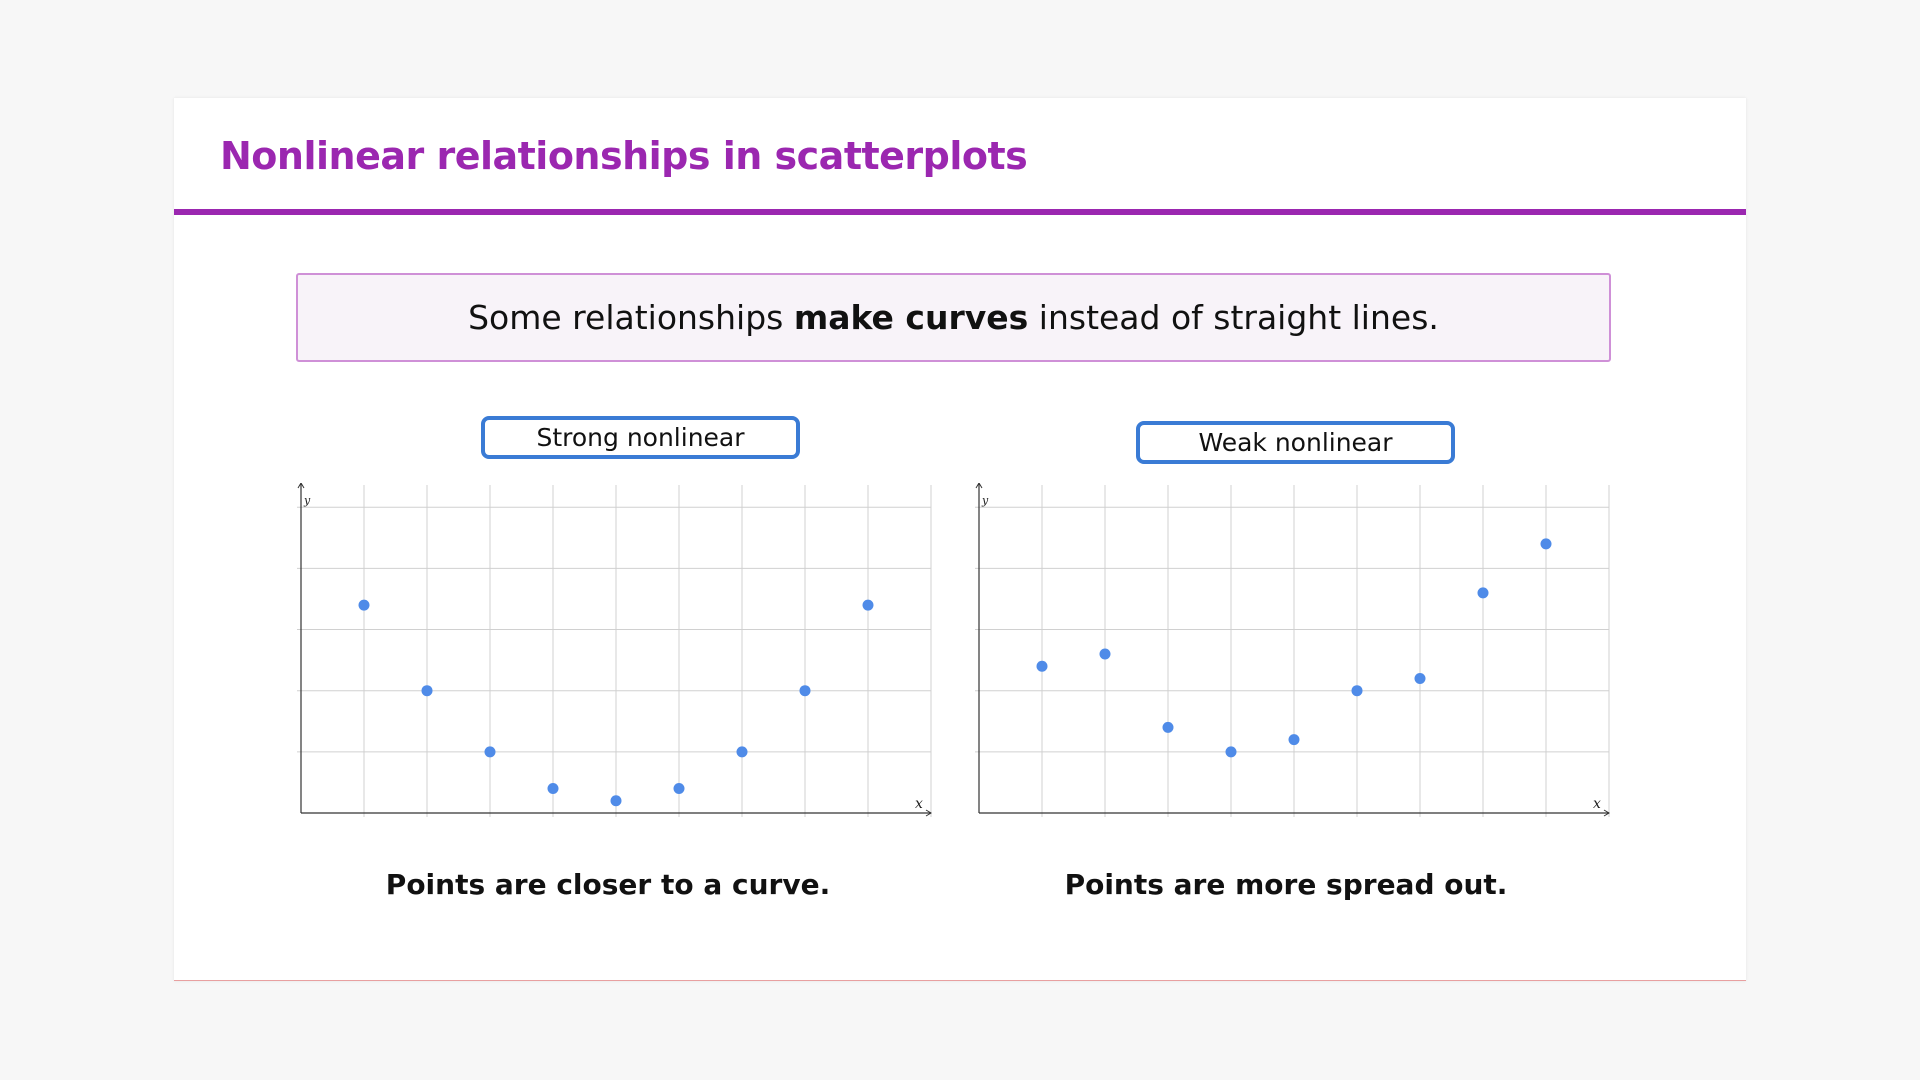 The width and height of the screenshot is (1920, 1080). I want to click on strong-caption: Points are closer to a curve., so click(608, 884).